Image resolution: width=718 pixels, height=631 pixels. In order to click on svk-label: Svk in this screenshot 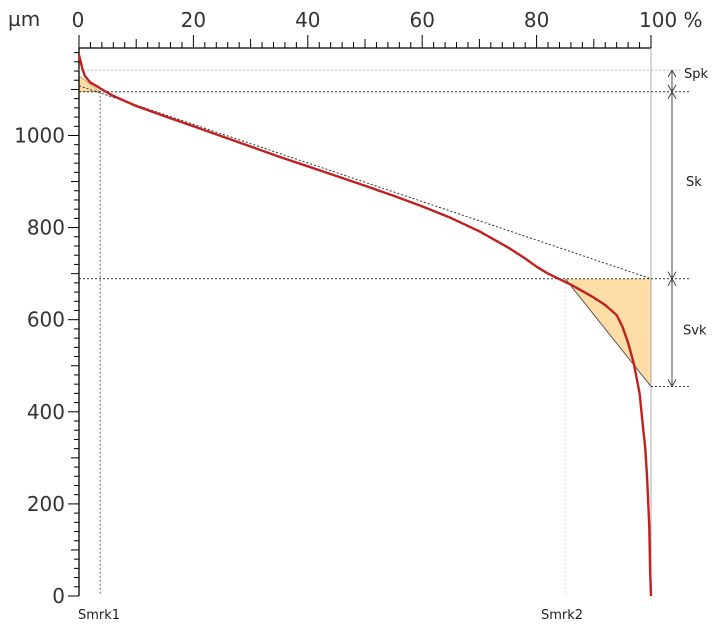, I will do `click(695, 330)`.